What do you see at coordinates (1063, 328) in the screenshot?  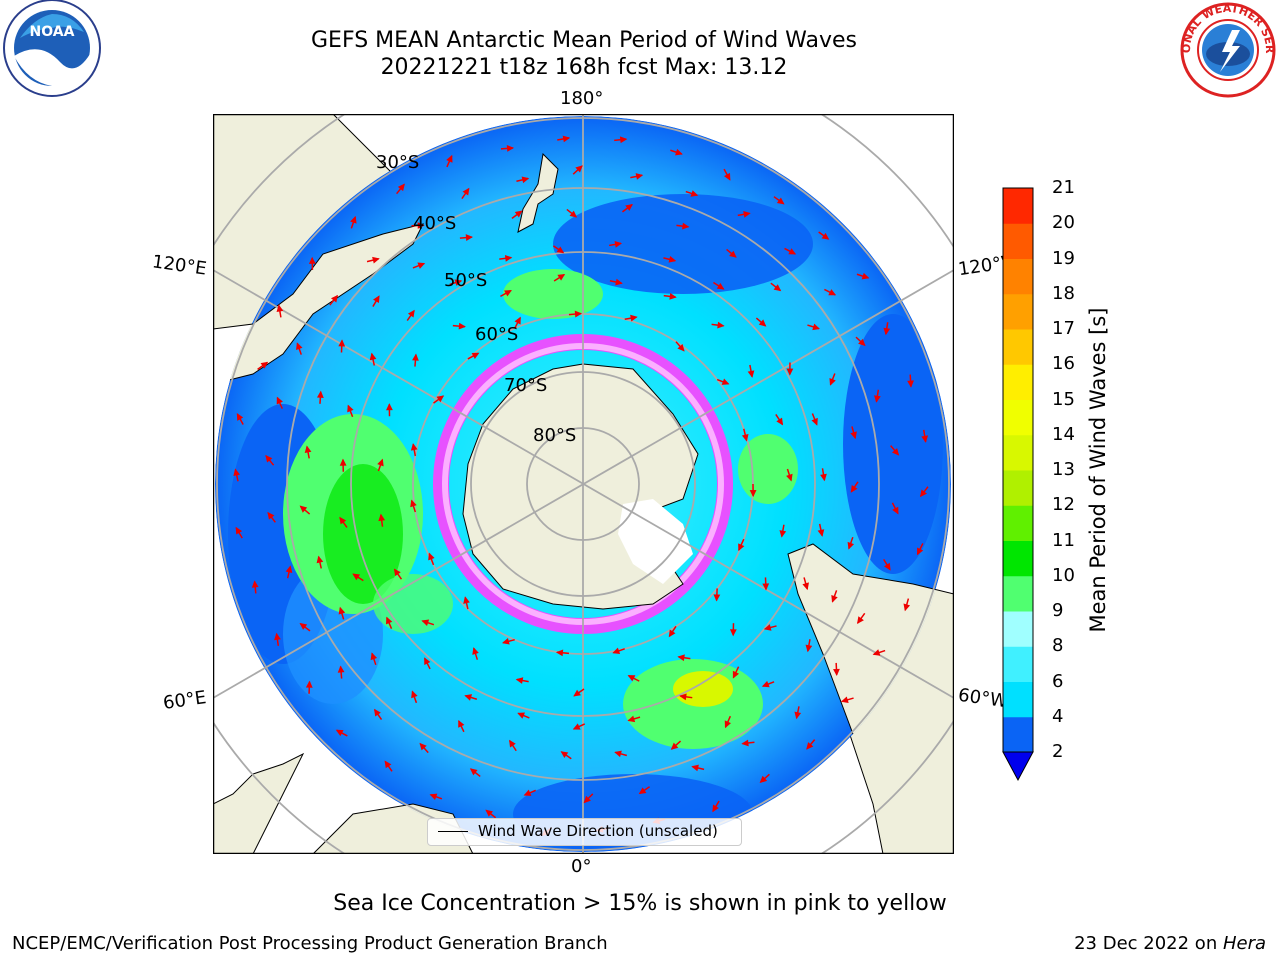 I see `colorbar-tick: 17` at bounding box center [1063, 328].